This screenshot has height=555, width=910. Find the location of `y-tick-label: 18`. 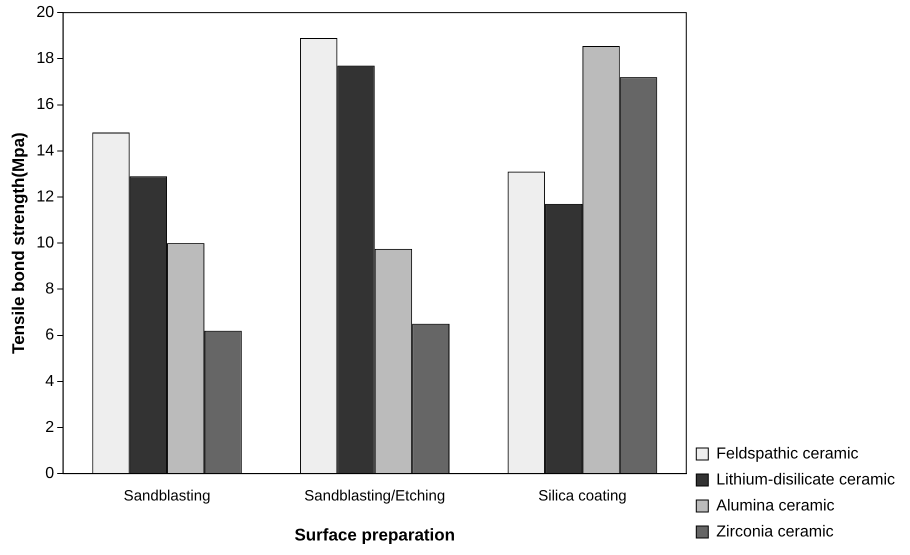

y-tick-label: 18 is located at coordinates (45, 59).